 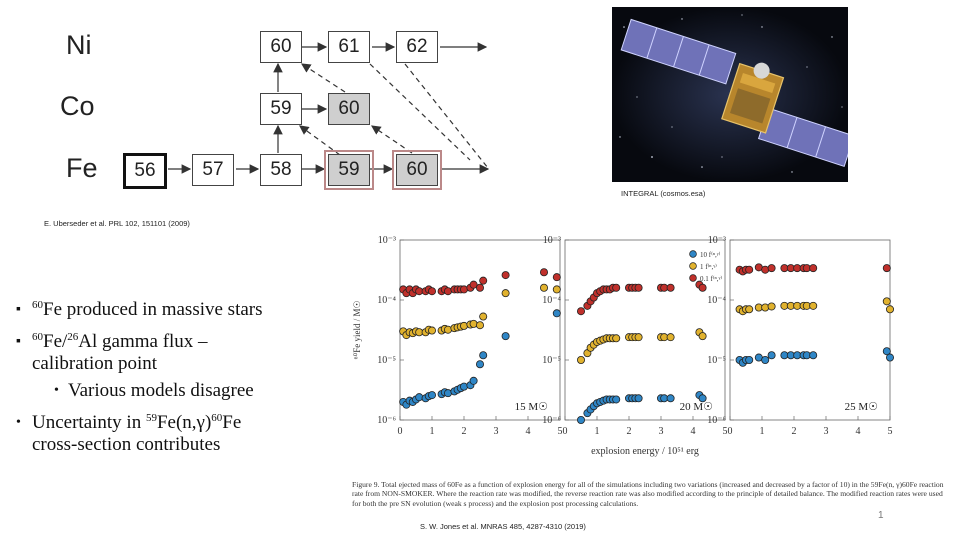 What do you see at coordinates (126, 444) in the screenshot?
I see `bullet-text-continued: cross-section contributes` at bounding box center [126, 444].